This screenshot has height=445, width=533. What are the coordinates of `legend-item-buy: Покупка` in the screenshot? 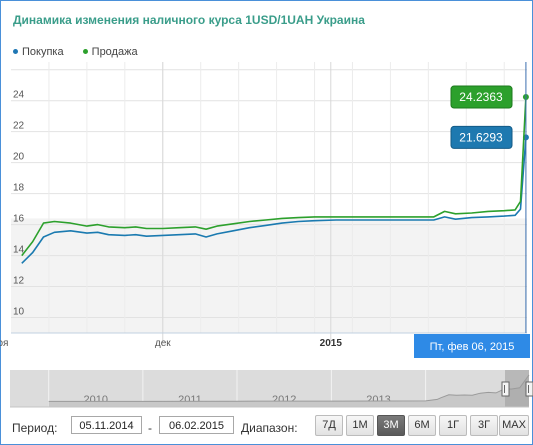 It's located at (38, 52).